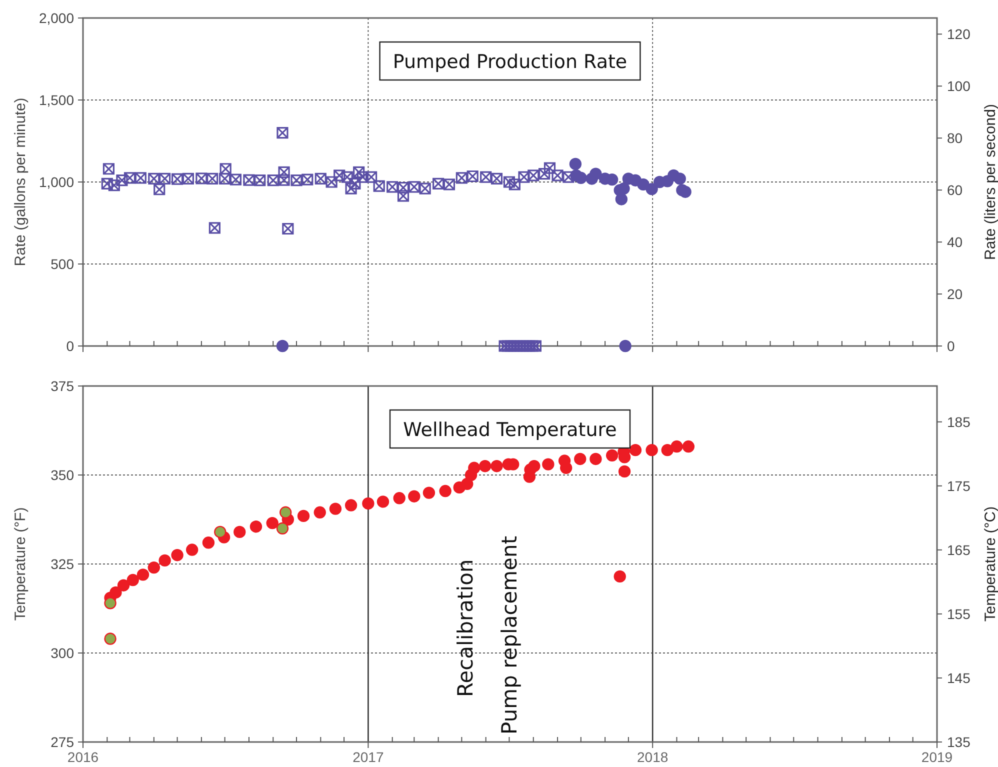  I want to click on x-tick-label: 2016, so click(83, 757).